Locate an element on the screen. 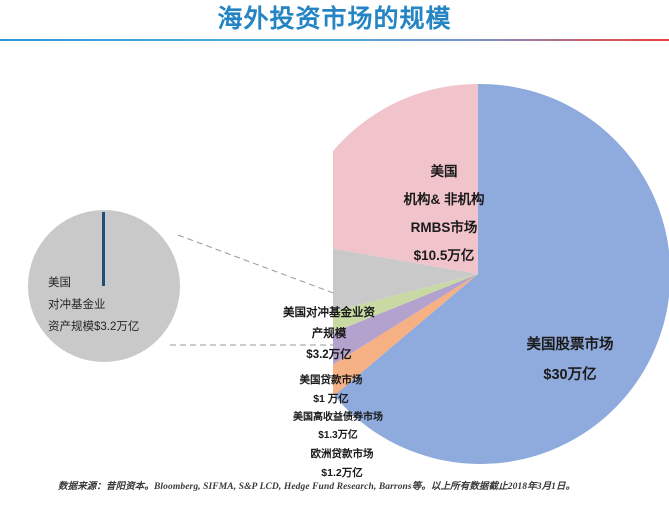  page-title: 海外投资市场的规模 is located at coordinates (334, 19).